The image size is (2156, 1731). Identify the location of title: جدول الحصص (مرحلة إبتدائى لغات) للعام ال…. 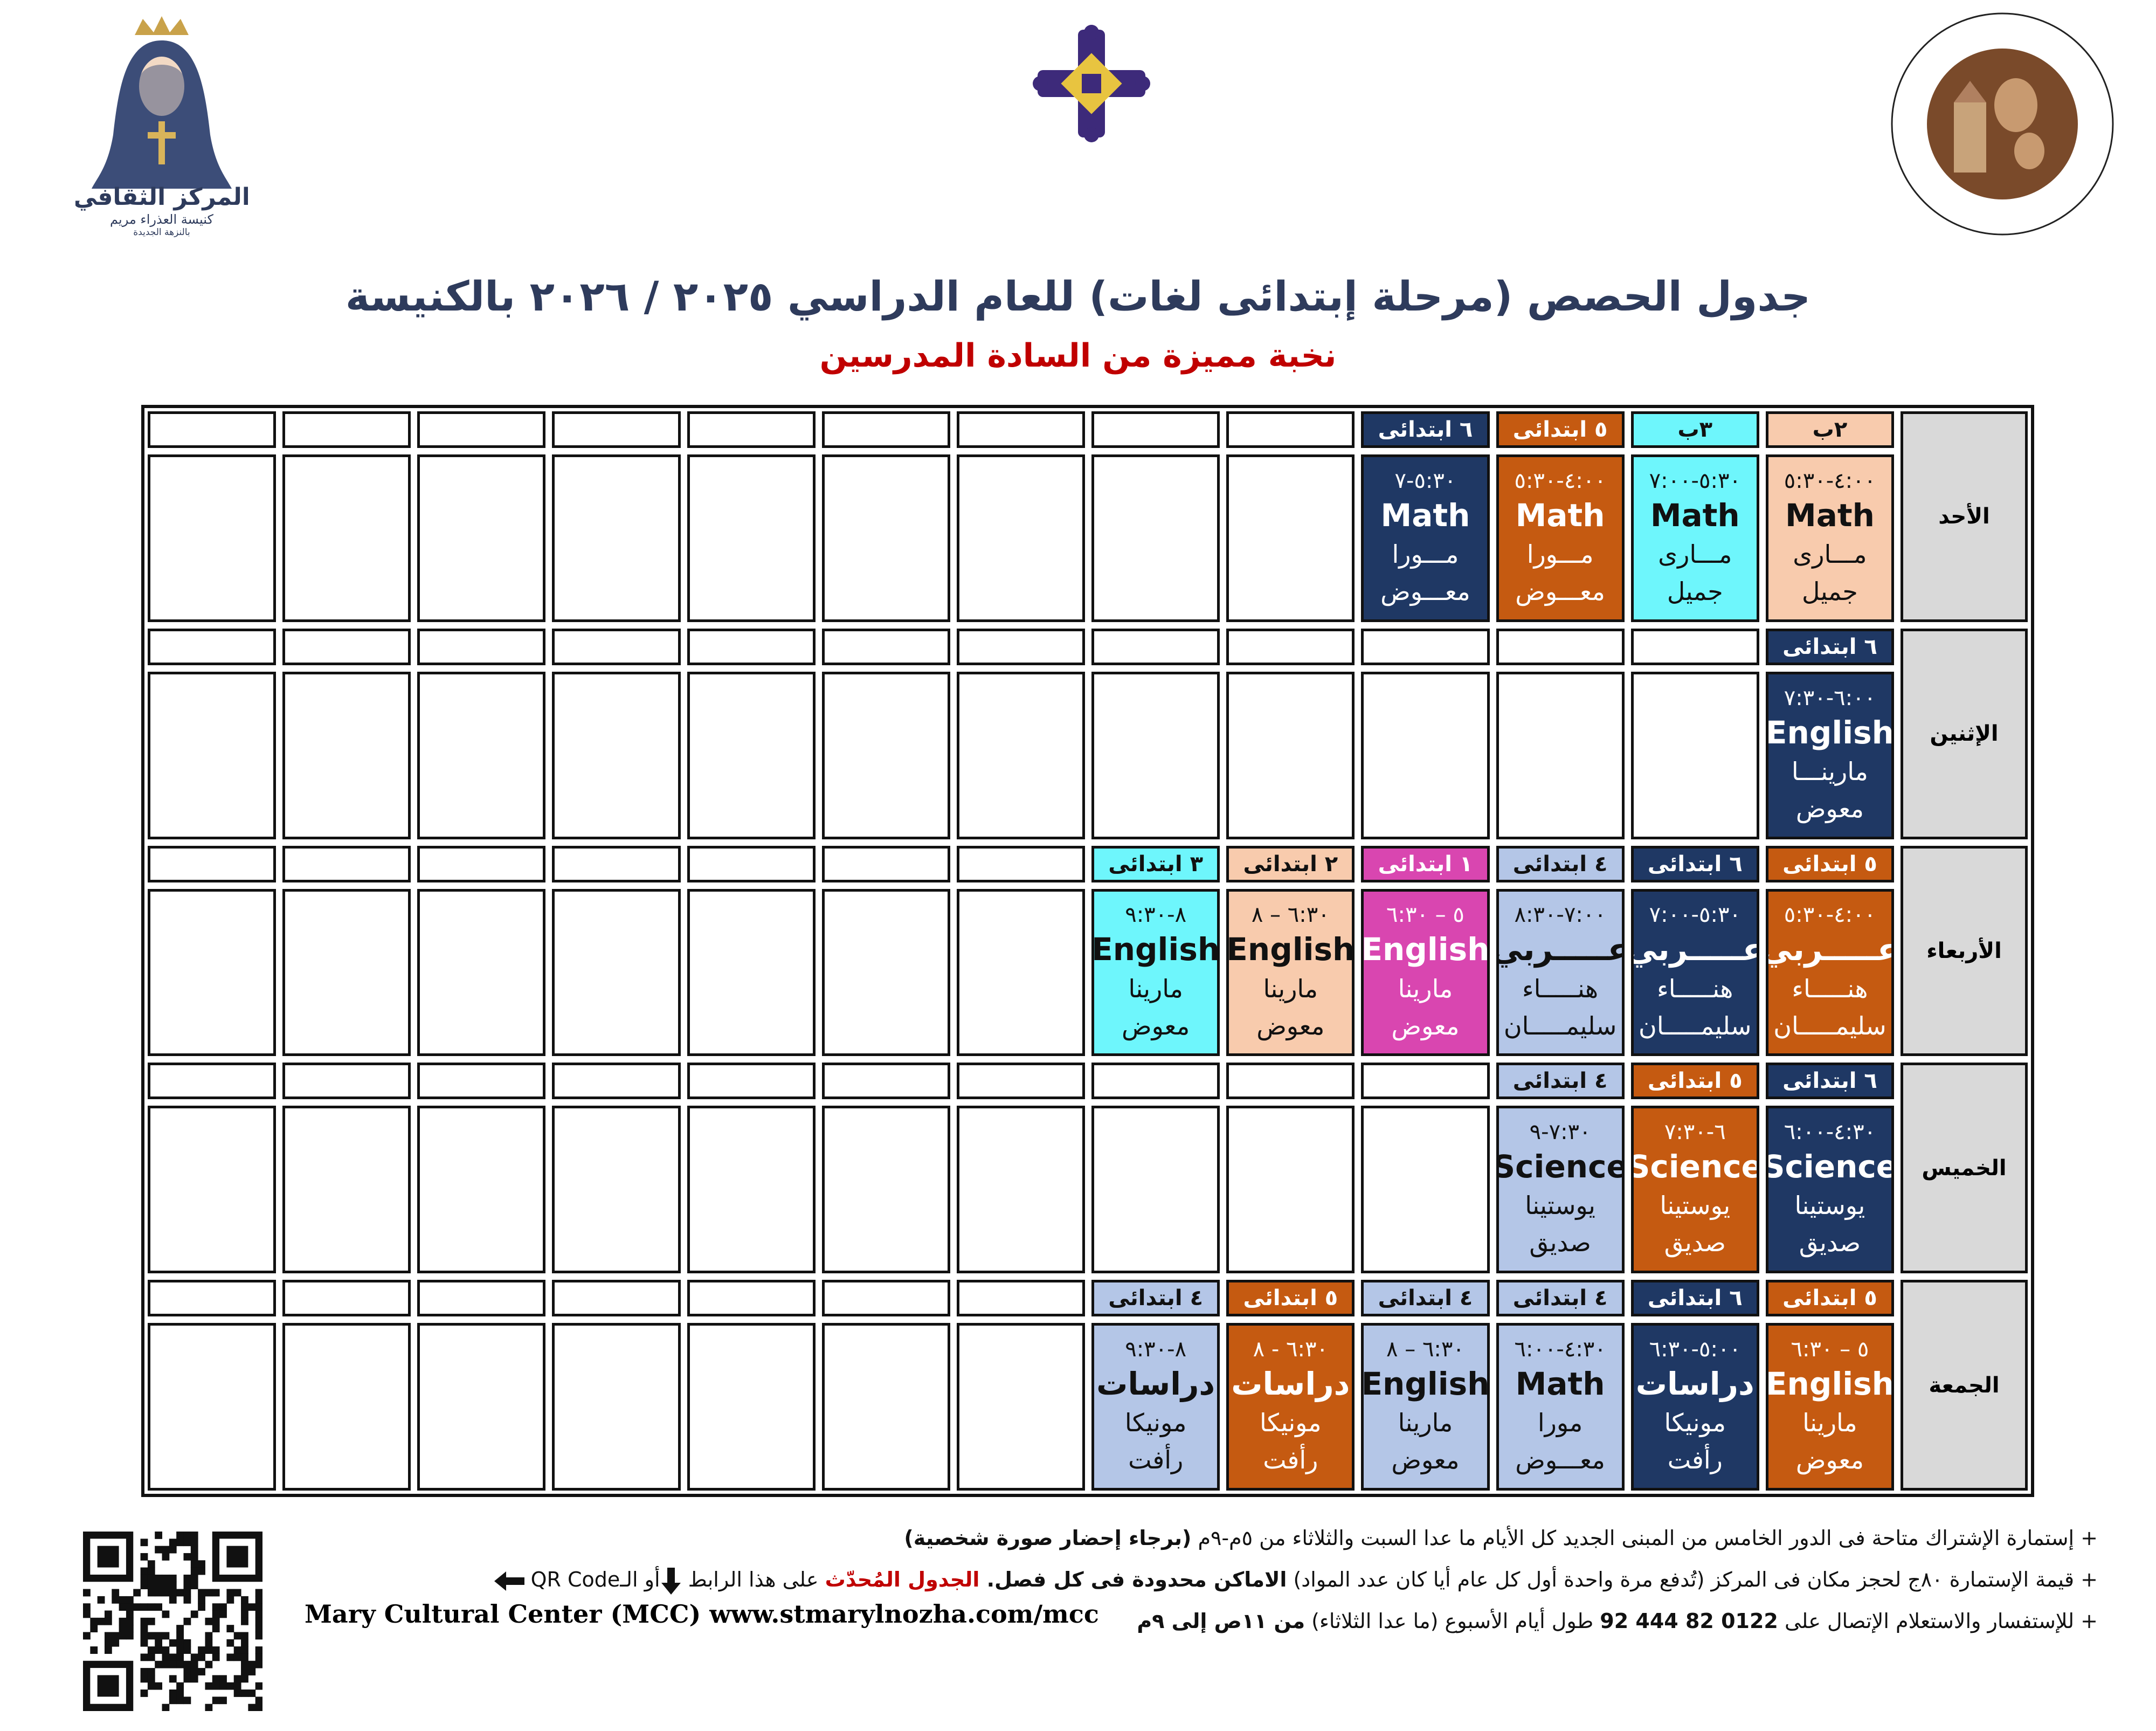
(1078, 296).